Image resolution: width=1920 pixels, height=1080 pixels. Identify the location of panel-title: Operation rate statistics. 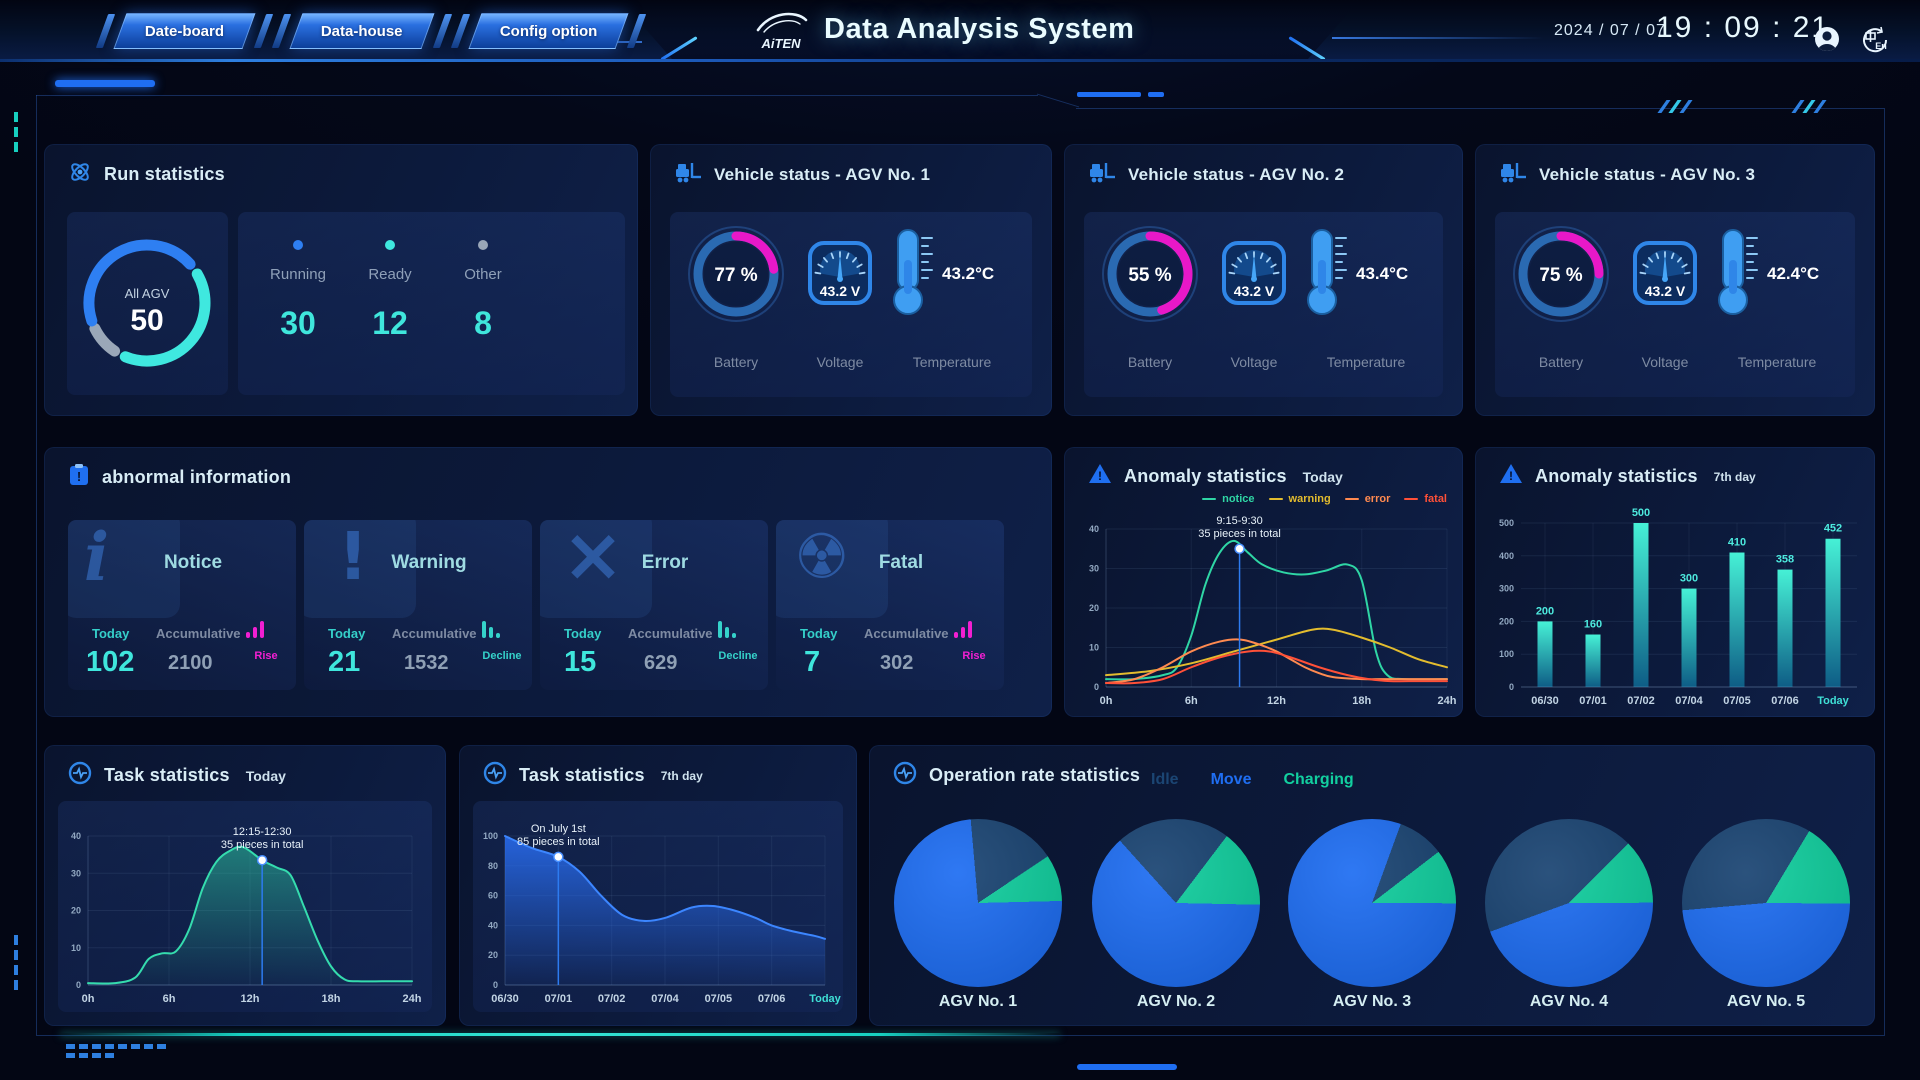
(1035, 775).